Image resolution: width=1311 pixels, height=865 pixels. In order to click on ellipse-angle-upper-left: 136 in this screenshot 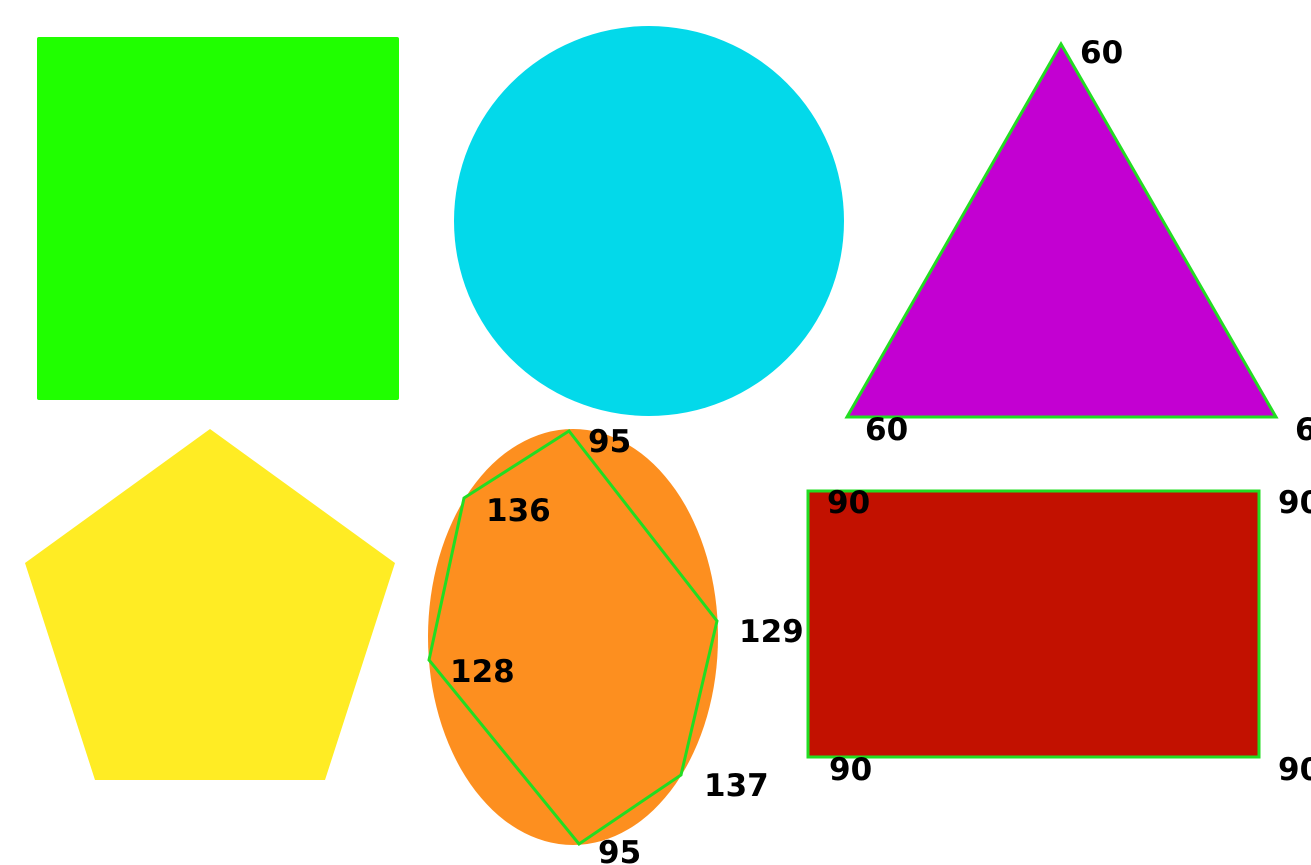, I will do `click(518, 511)`.